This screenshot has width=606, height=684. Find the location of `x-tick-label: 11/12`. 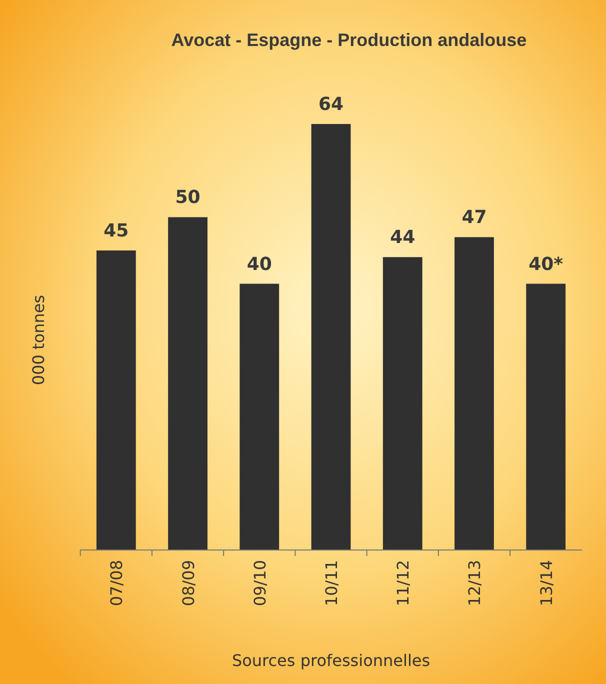

x-tick-label: 11/12 is located at coordinates (403, 583).